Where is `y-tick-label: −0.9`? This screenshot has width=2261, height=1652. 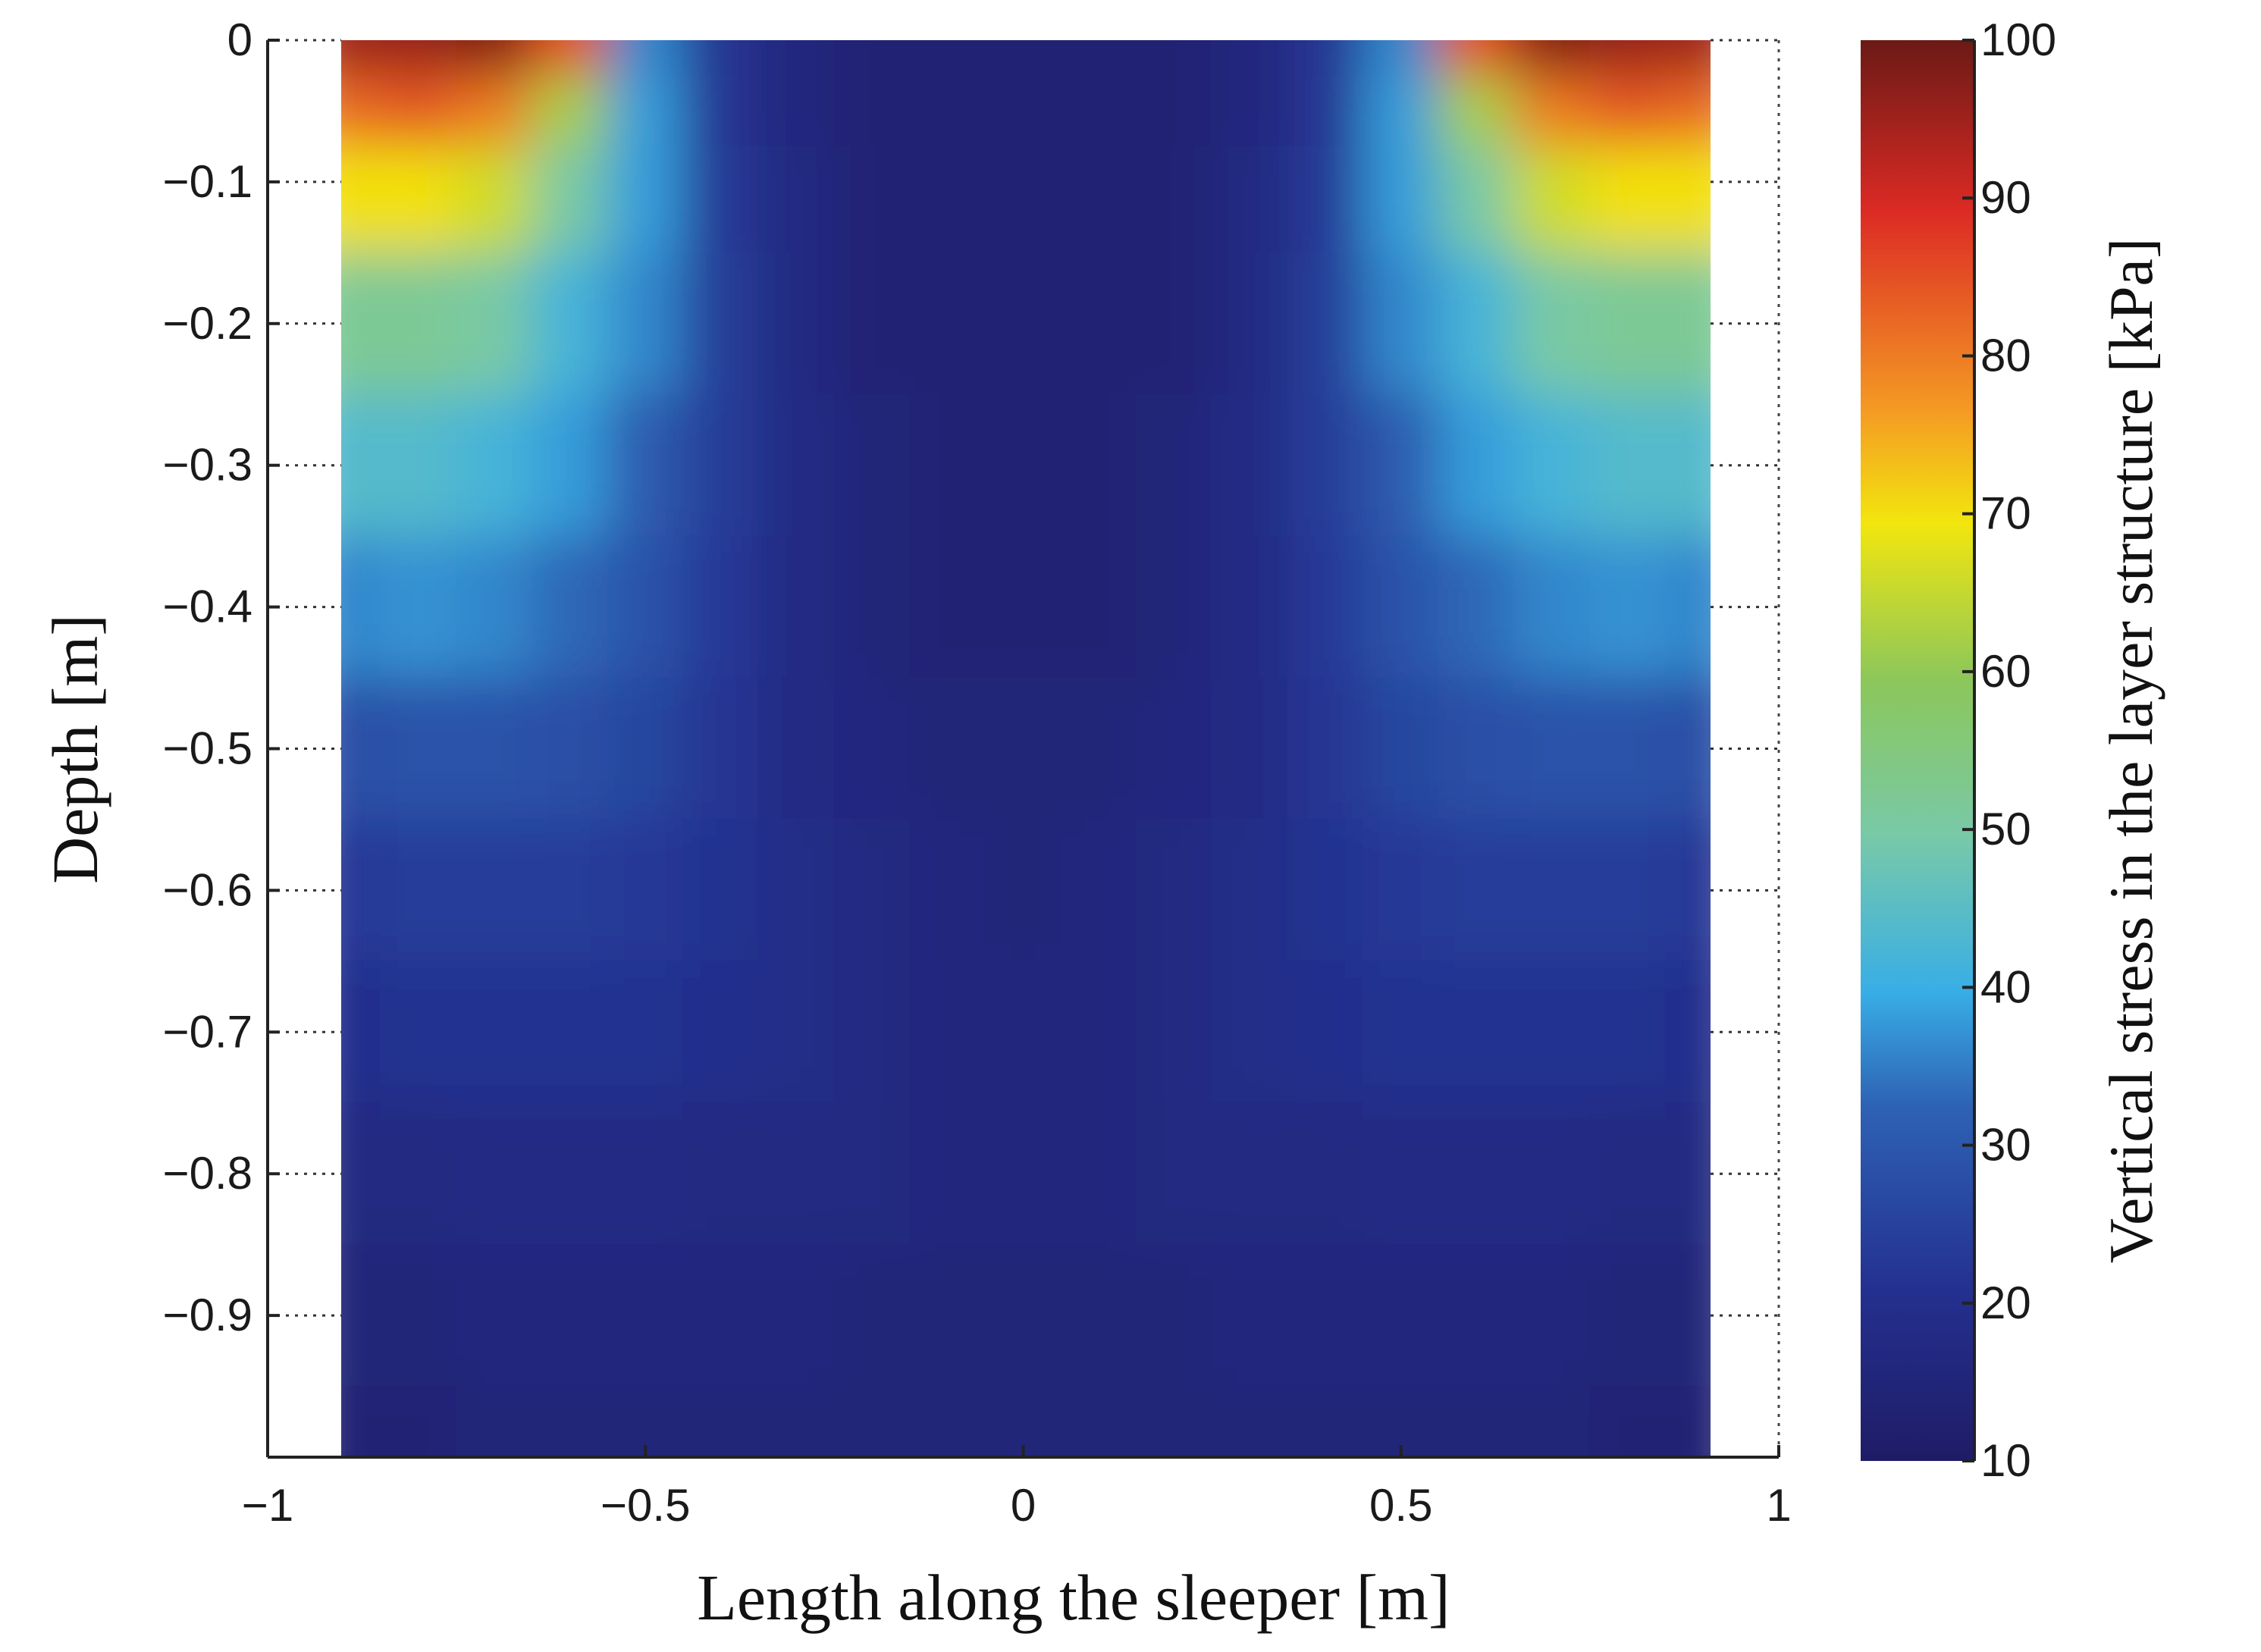 y-tick-label: −0.9 is located at coordinates (207, 1315).